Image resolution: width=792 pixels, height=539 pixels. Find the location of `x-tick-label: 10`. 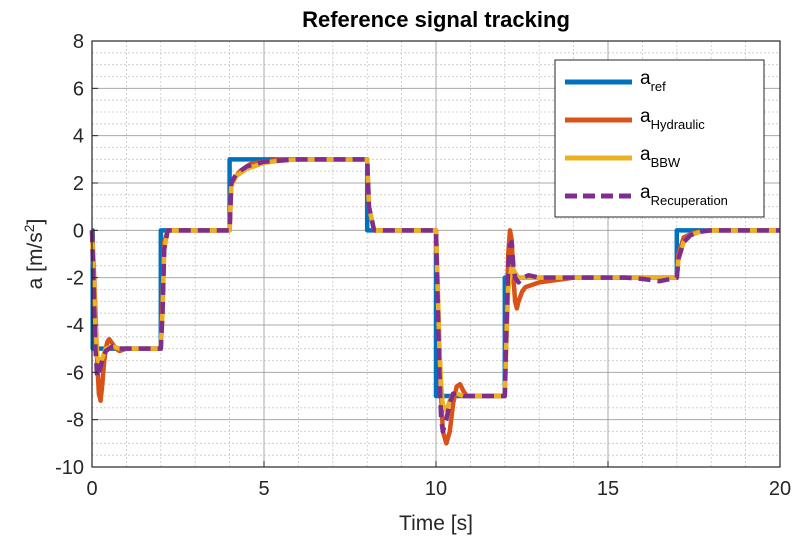

x-tick-label: 10 is located at coordinates (436, 489).